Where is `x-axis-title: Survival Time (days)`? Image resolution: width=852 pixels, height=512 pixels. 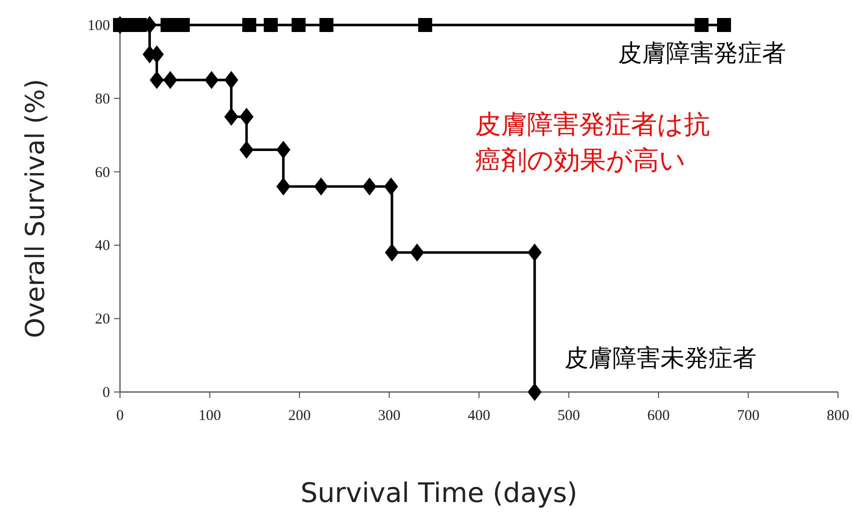
x-axis-title: Survival Time (days) is located at coordinates (439, 493).